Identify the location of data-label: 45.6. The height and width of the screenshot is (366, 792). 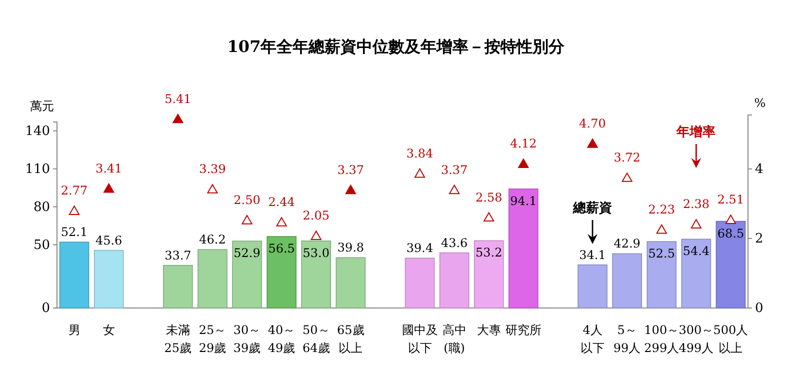
(108, 240).